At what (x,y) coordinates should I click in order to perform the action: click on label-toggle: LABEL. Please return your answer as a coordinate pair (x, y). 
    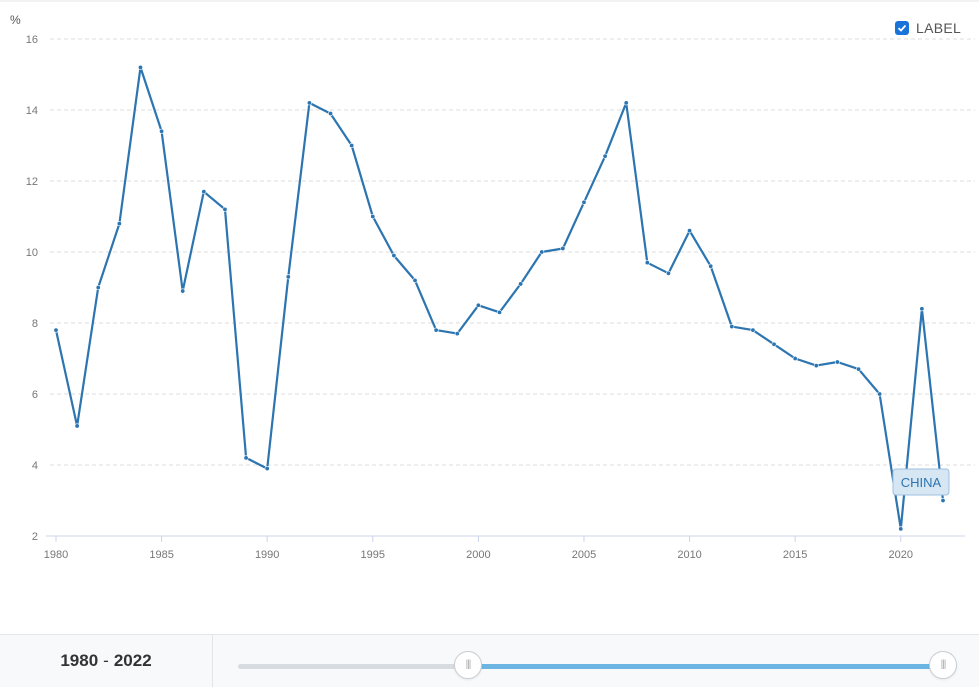
    Looking at the image, I should click on (928, 28).